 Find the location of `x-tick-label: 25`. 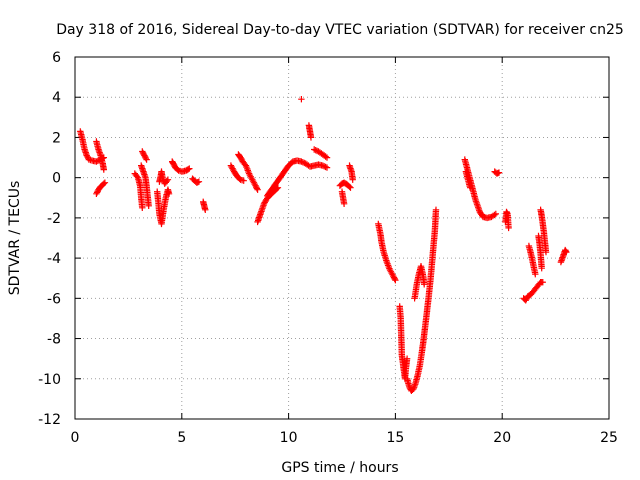

x-tick-label: 25 is located at coordinates (609, 438).